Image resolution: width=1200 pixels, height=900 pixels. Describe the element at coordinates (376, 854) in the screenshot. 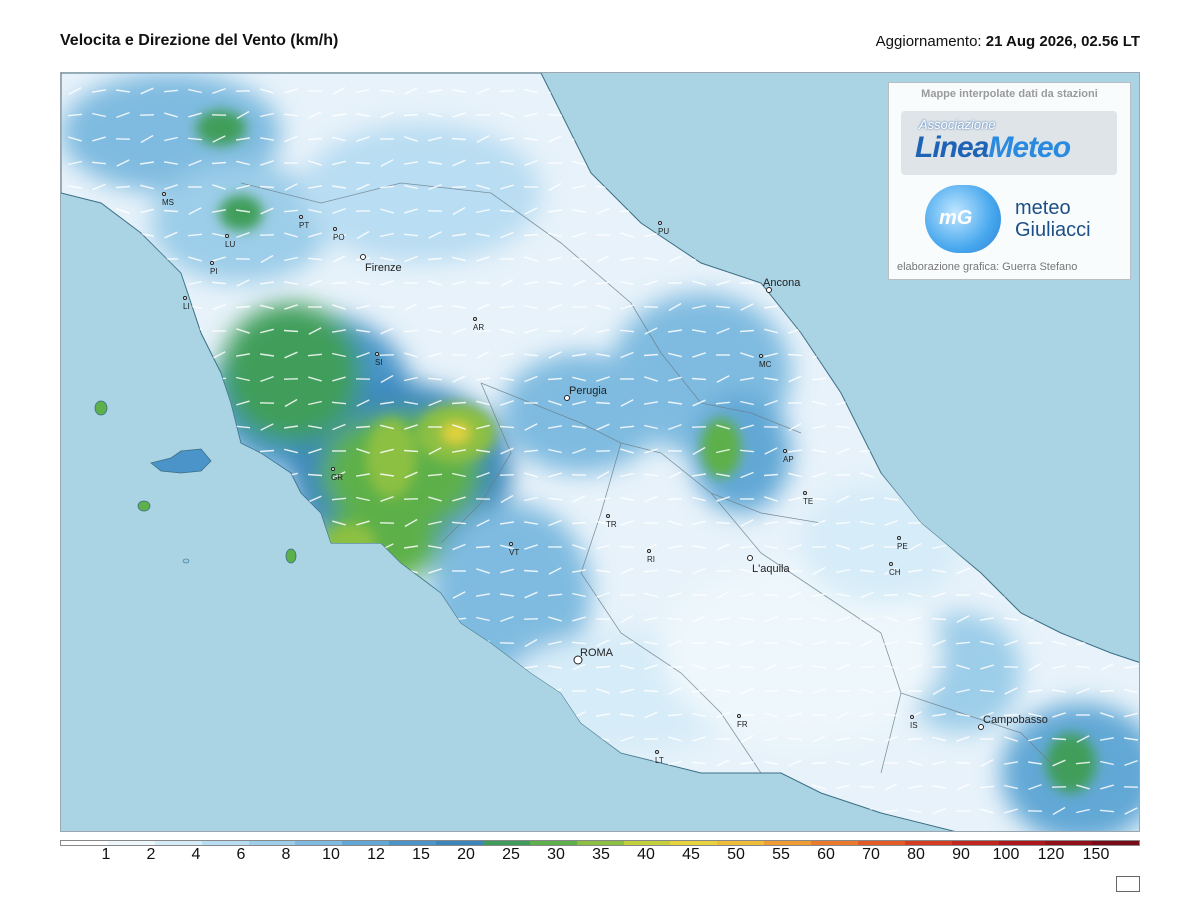

I see `scale-label: 12` at that location.